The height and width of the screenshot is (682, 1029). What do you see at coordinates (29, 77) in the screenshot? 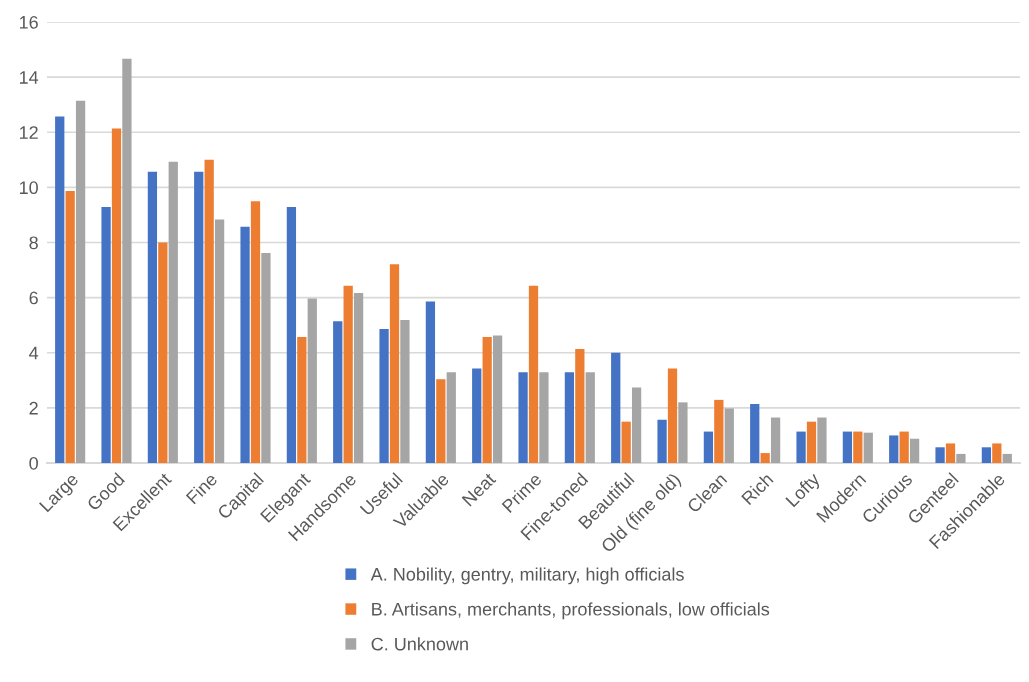
I see `y-tick-label: 14` at bounding box center [29, 77].